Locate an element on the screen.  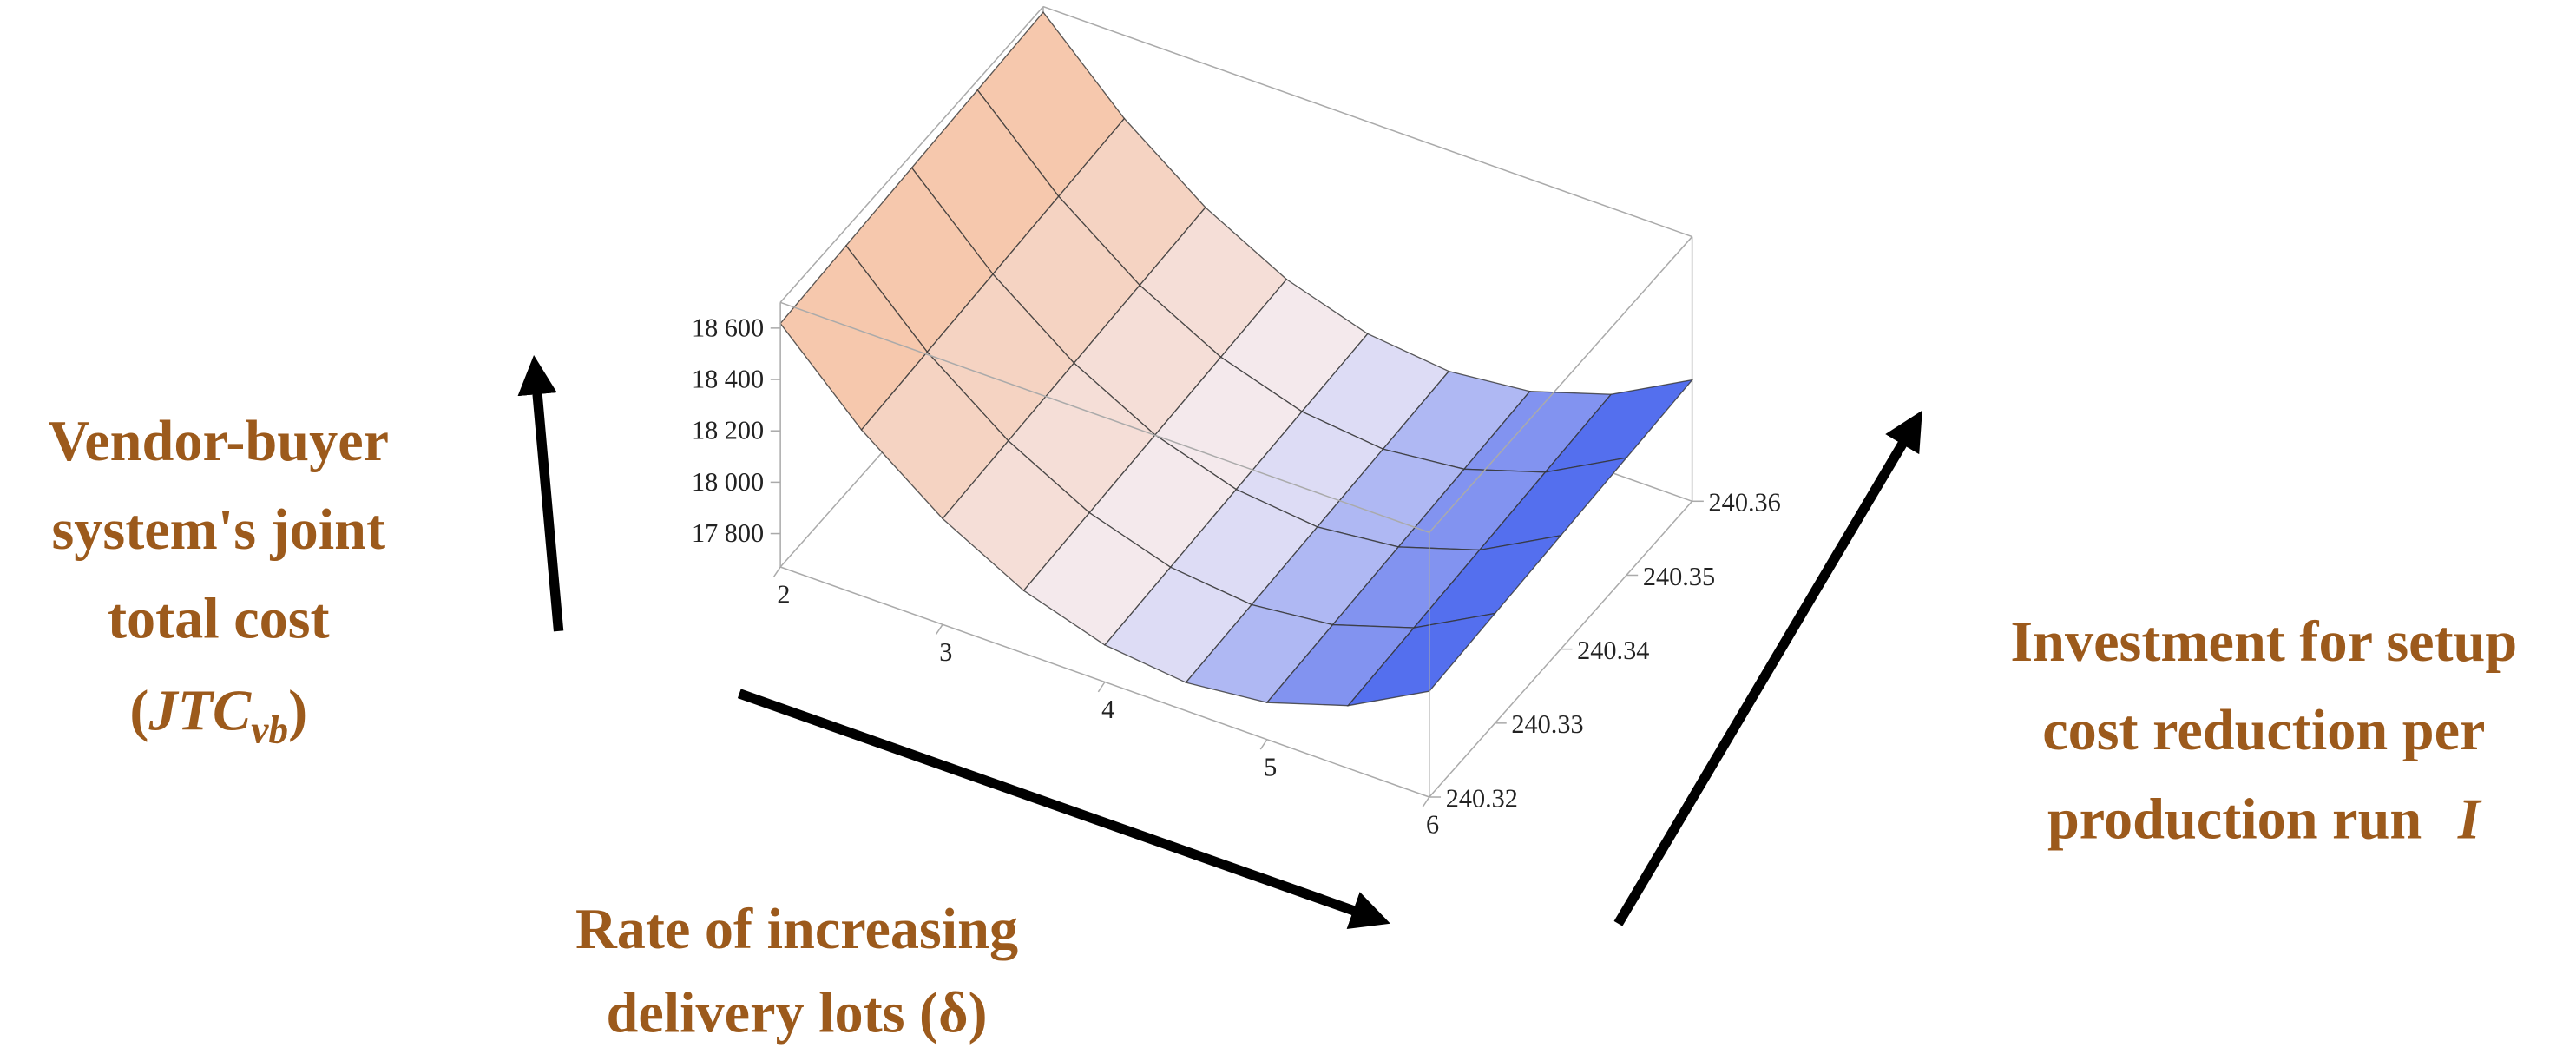
math-base: JTC is located at coordinates (200, 710).